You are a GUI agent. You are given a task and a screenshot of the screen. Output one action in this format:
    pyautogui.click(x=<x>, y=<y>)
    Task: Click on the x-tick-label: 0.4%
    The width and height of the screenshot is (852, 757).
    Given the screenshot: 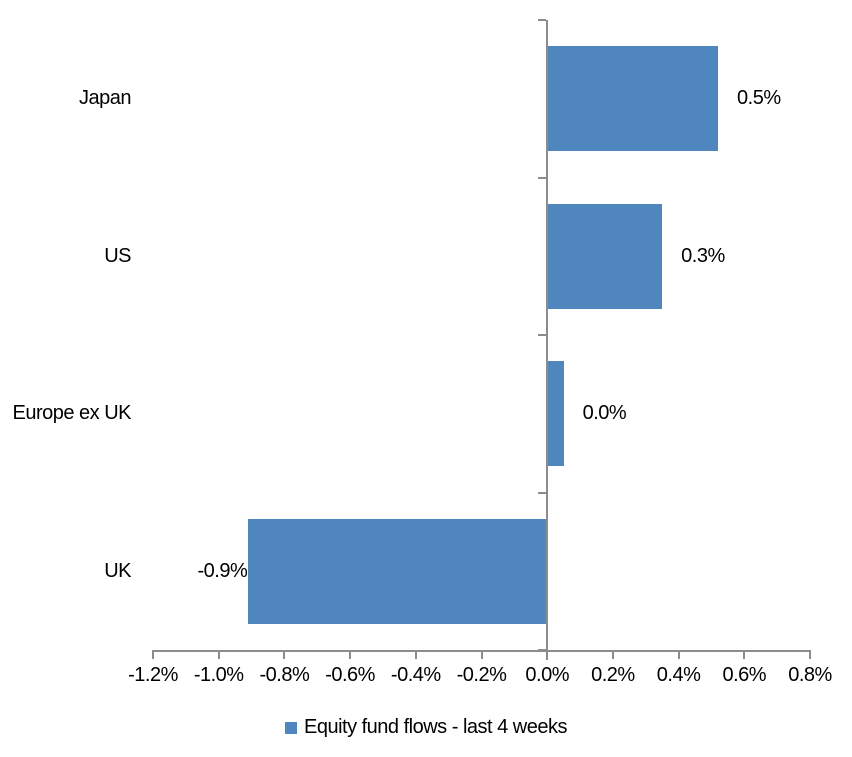 What is the action you would take?
    pyautogui.click(x=678, y=675)
    